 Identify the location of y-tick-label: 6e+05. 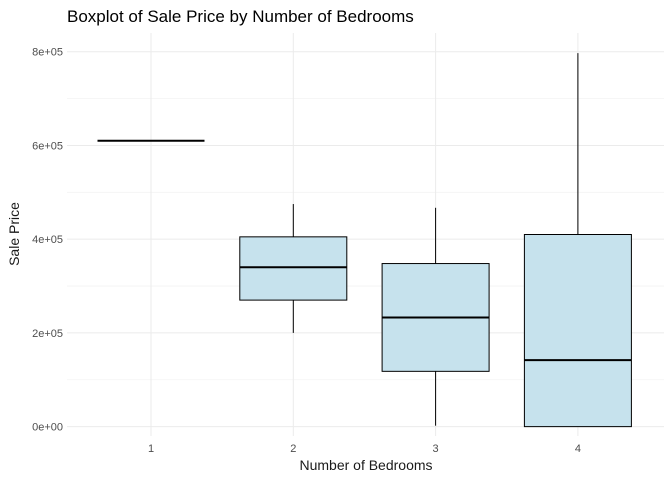
(47, 146).